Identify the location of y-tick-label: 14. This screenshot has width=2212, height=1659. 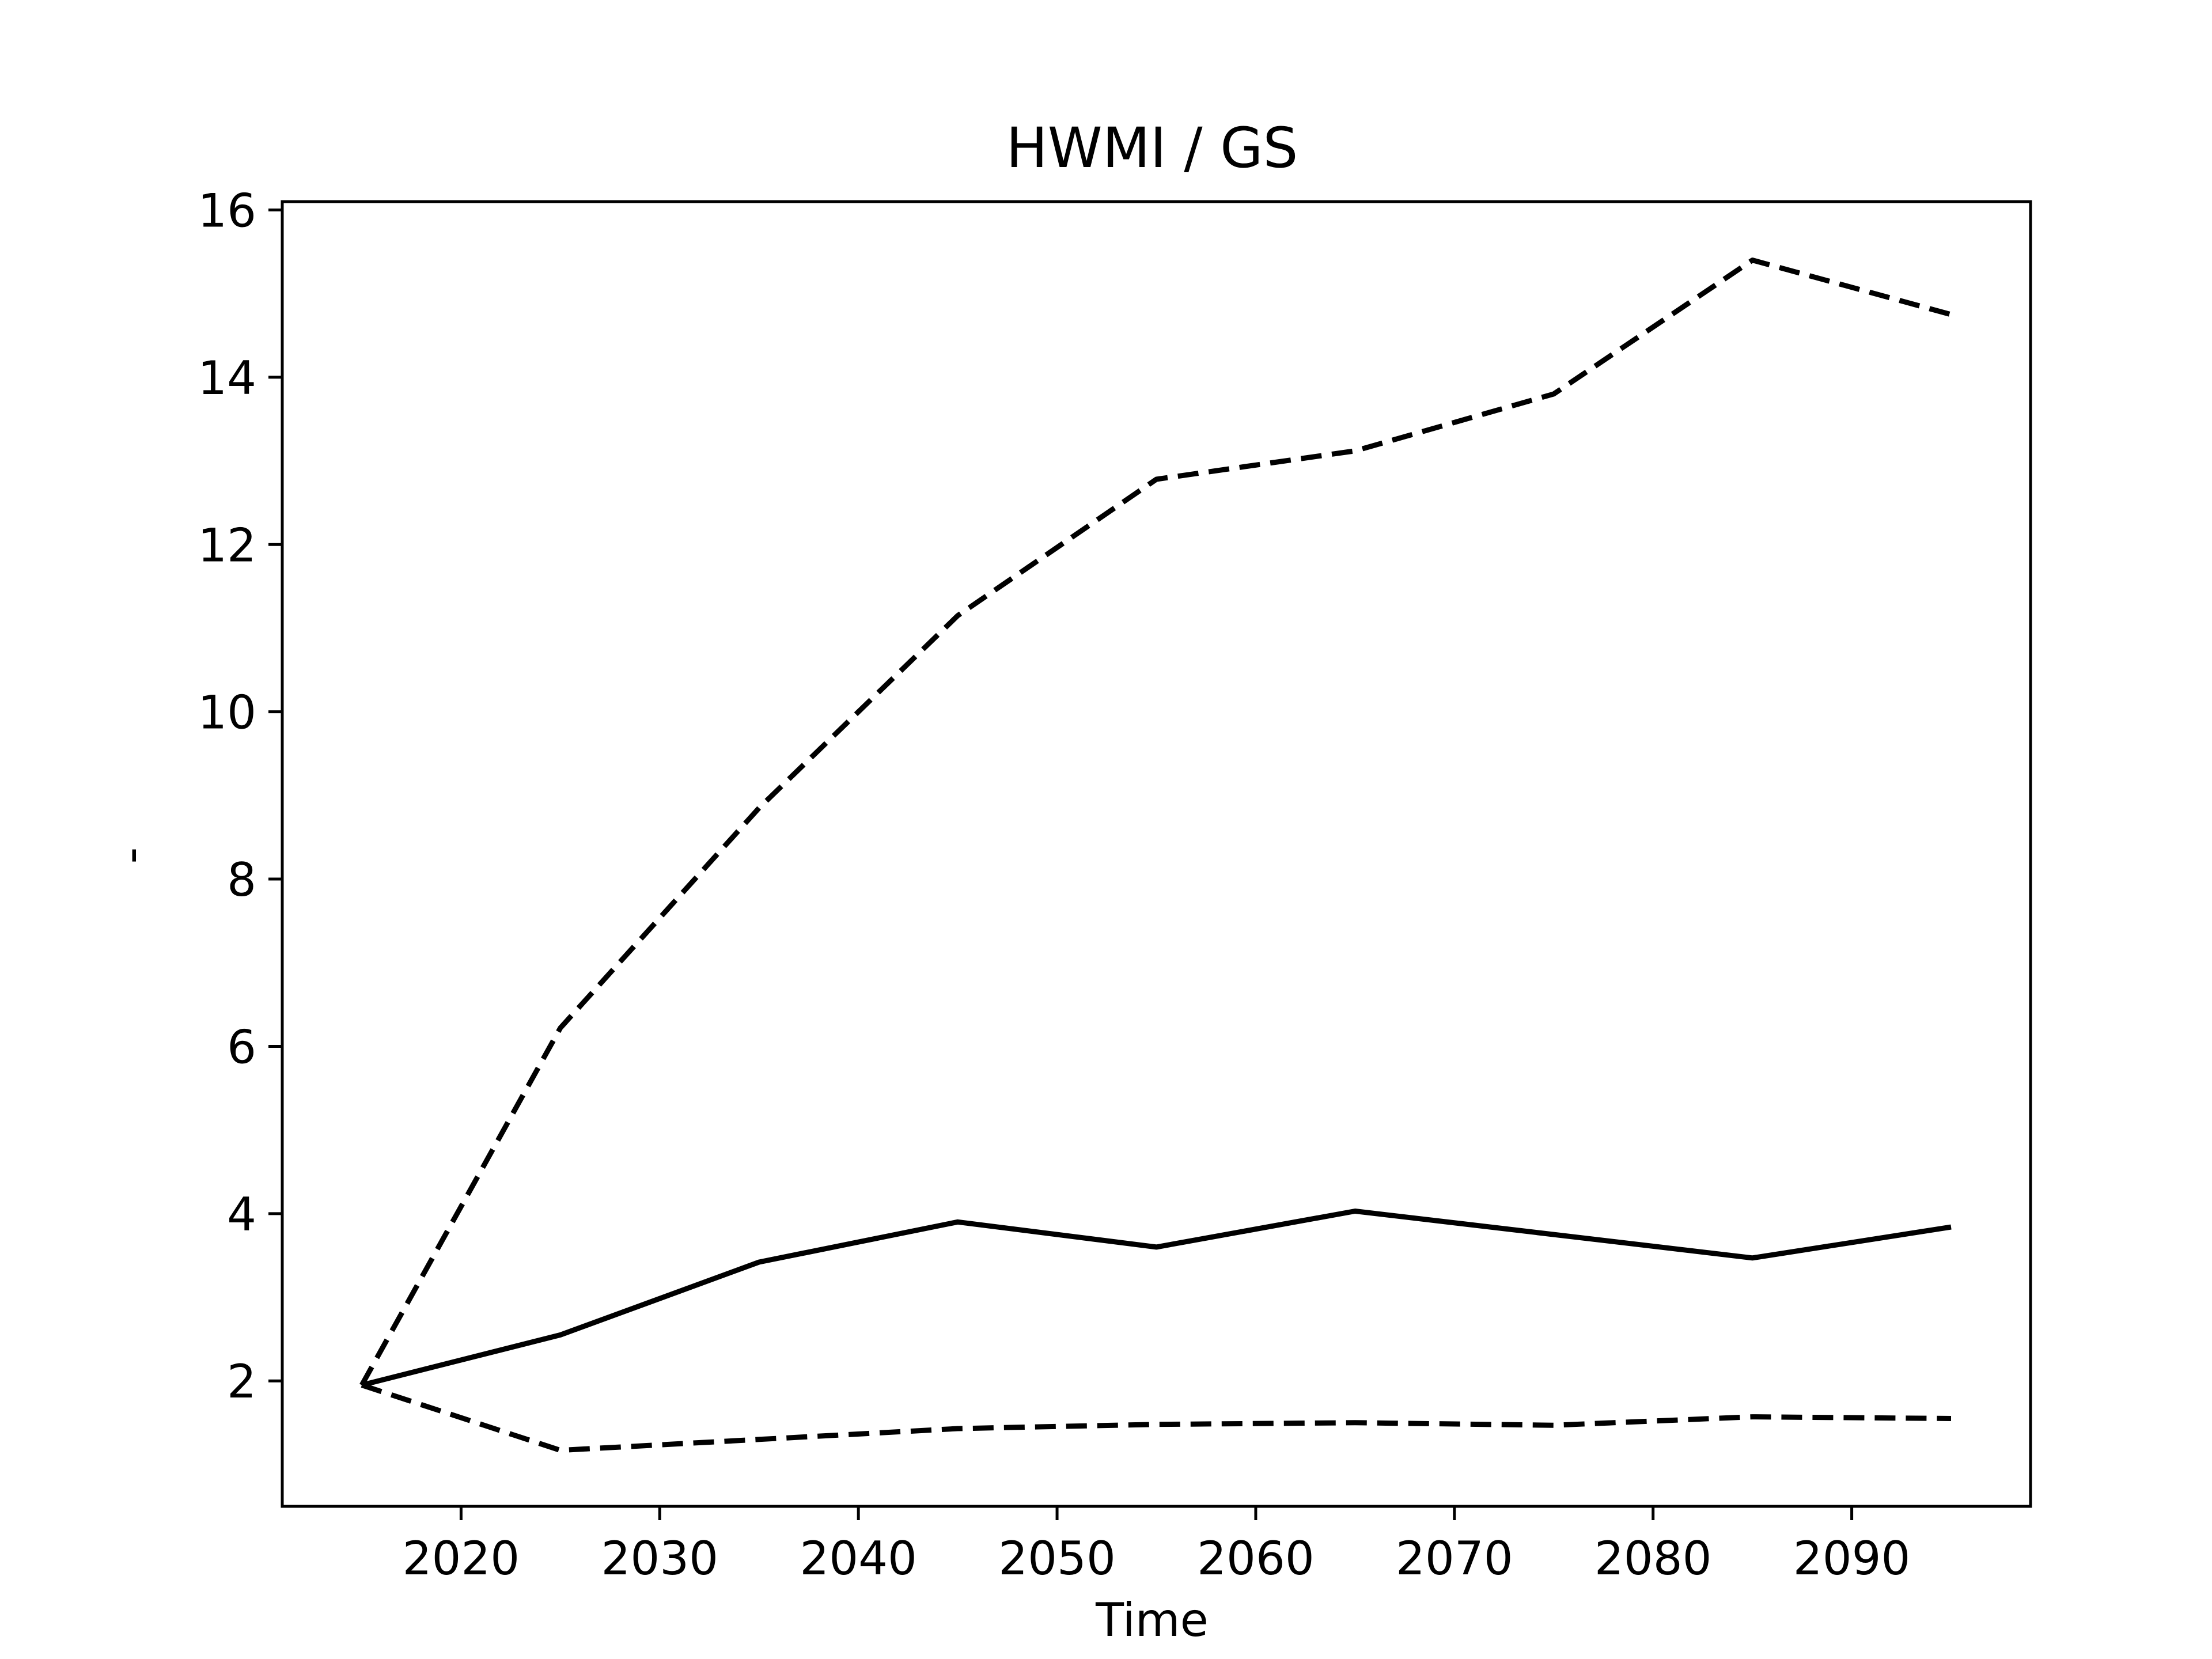
(227, 378).